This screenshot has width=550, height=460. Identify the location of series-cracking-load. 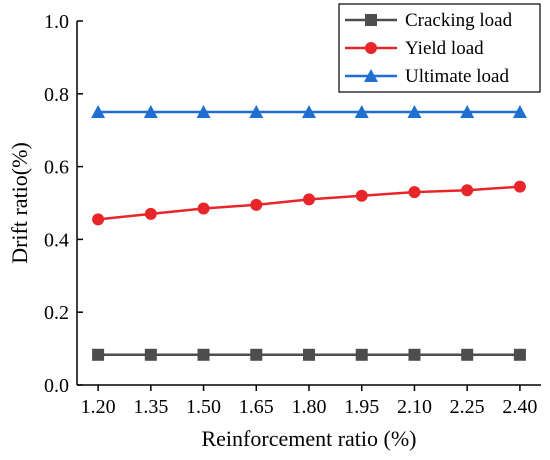
(309, 354).